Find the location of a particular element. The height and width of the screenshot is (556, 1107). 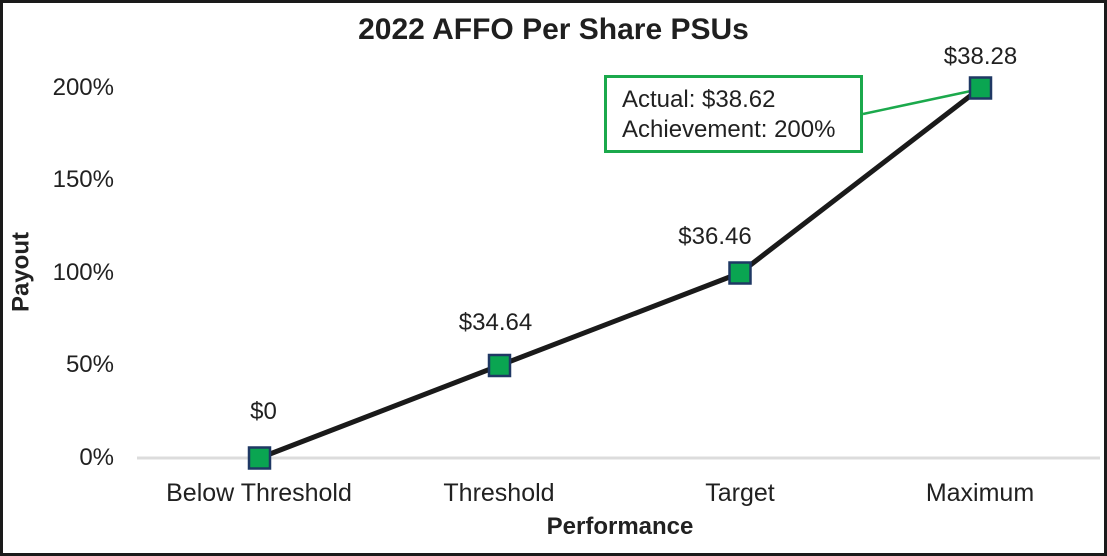

data-point-marker-threshold is located at coordinates (499, 365).